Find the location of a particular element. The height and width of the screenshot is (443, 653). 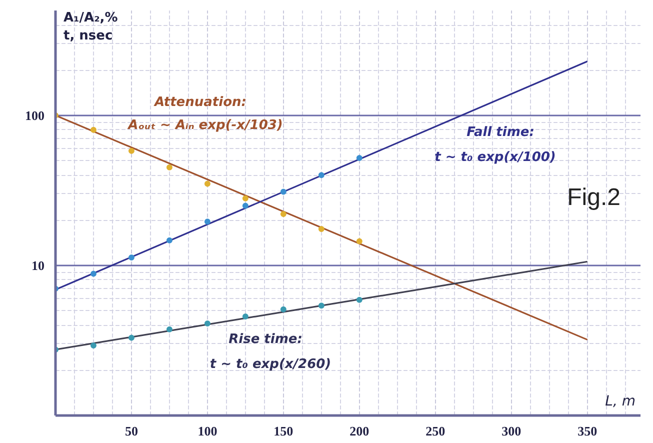

x-tick-label: 100 is located at coordinates (208, 431).